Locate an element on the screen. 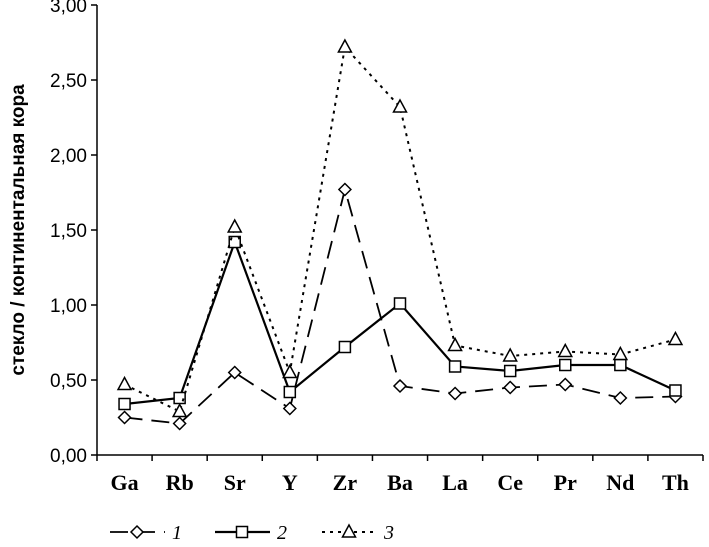 This screenshot has height=547, width=709. x-tick-label: Th is located at coordinates (675, 482).